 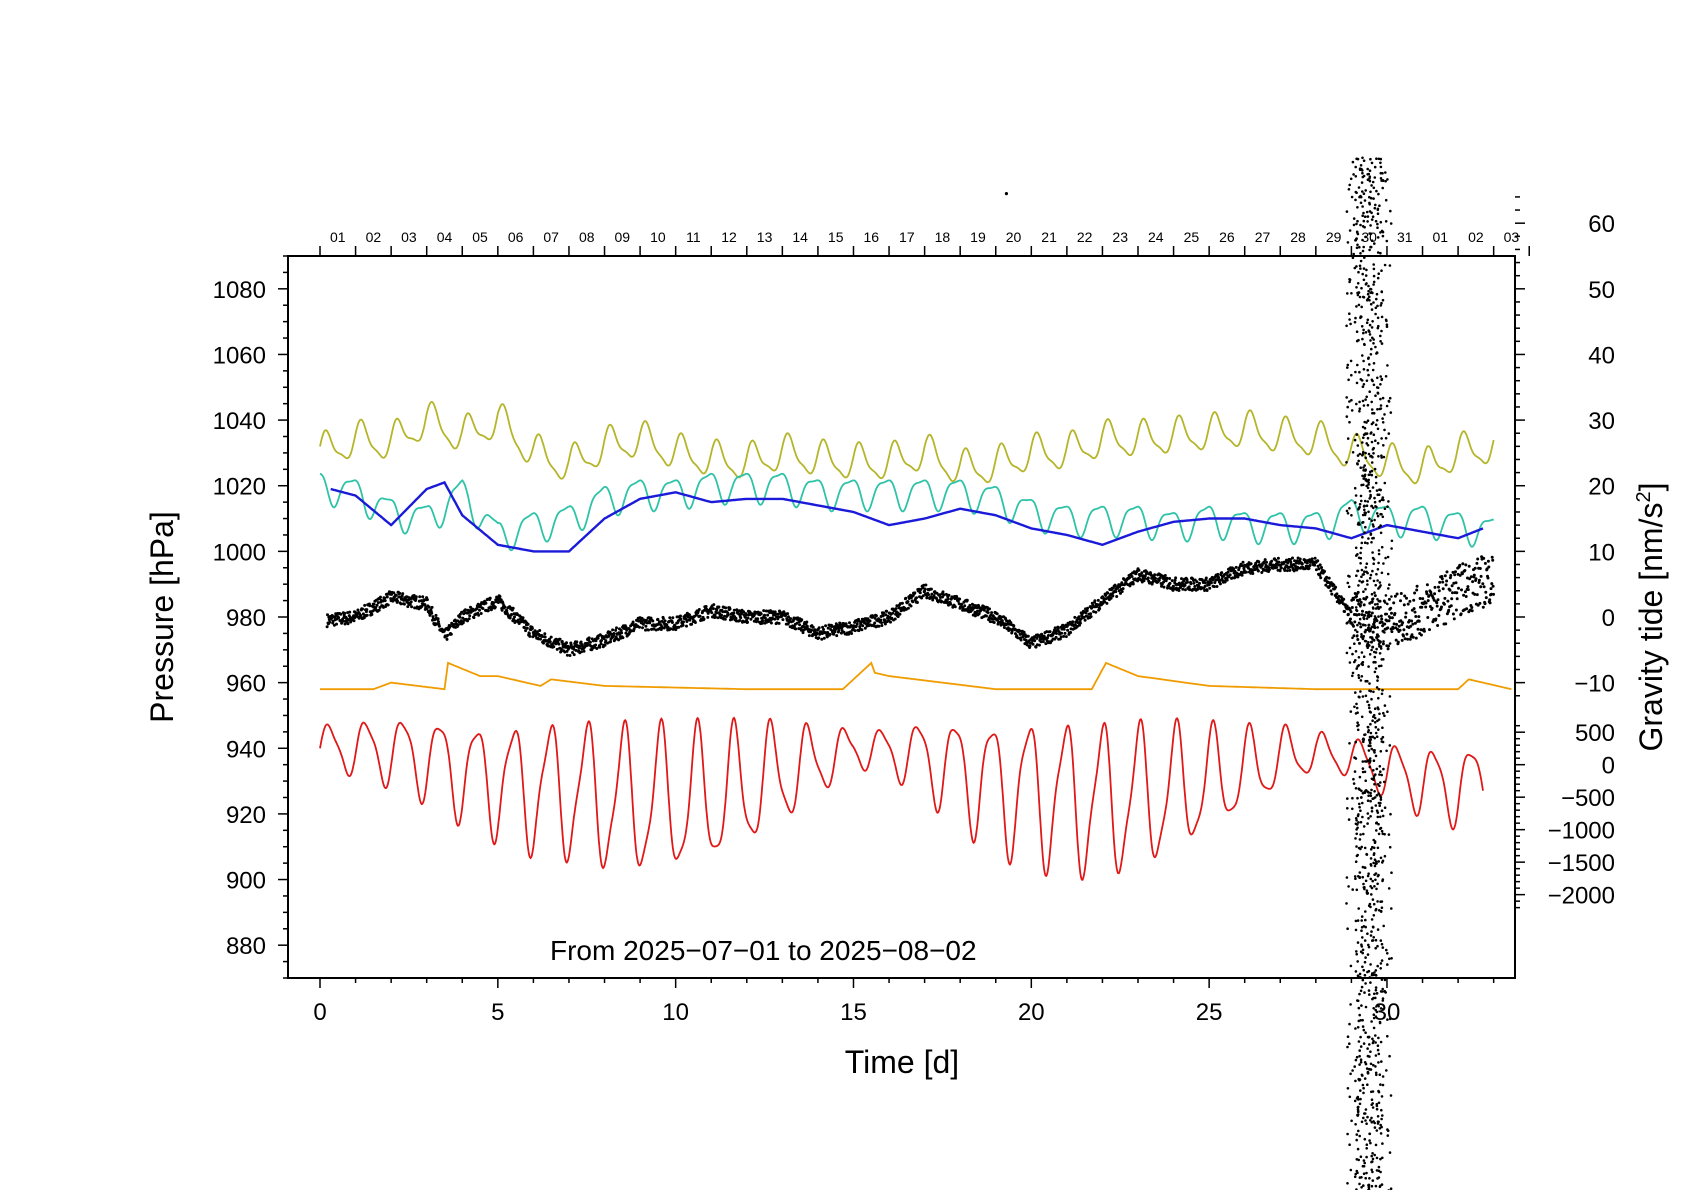 What do you see at coordinates (1581, 831) in the screenshot?
I see `right-tick-label: −1000` at bounding box center [1581, 831].